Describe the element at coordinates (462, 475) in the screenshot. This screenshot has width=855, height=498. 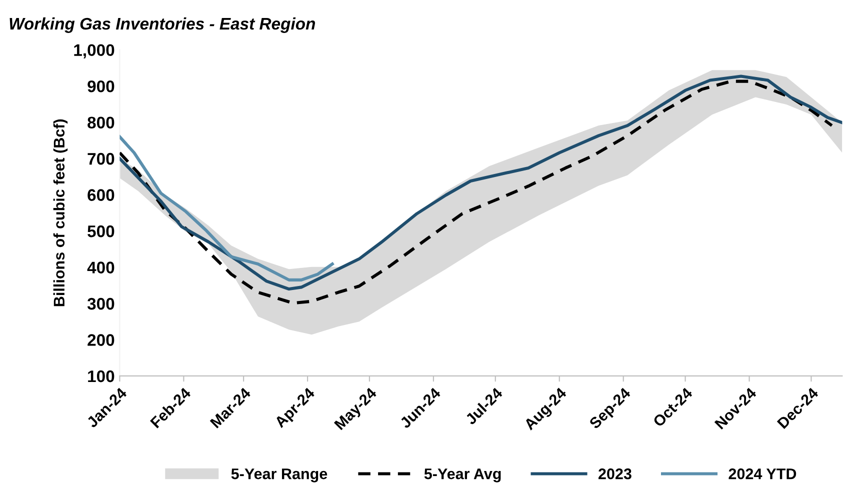
I see `legend-label: 5-Year Avg` at that location.